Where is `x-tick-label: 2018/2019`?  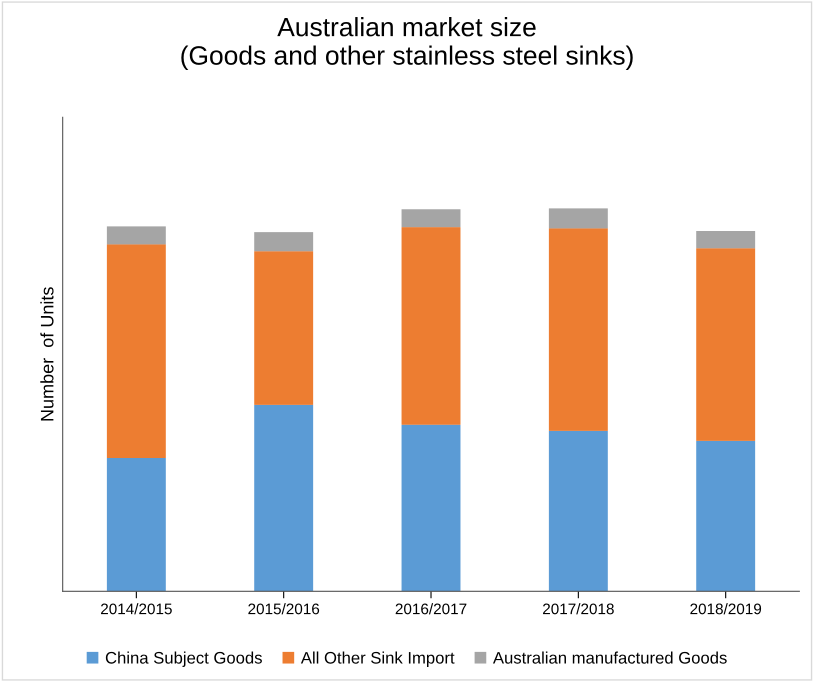
x-tick-label: 2018/2019 is located at coordinates (726, 608).